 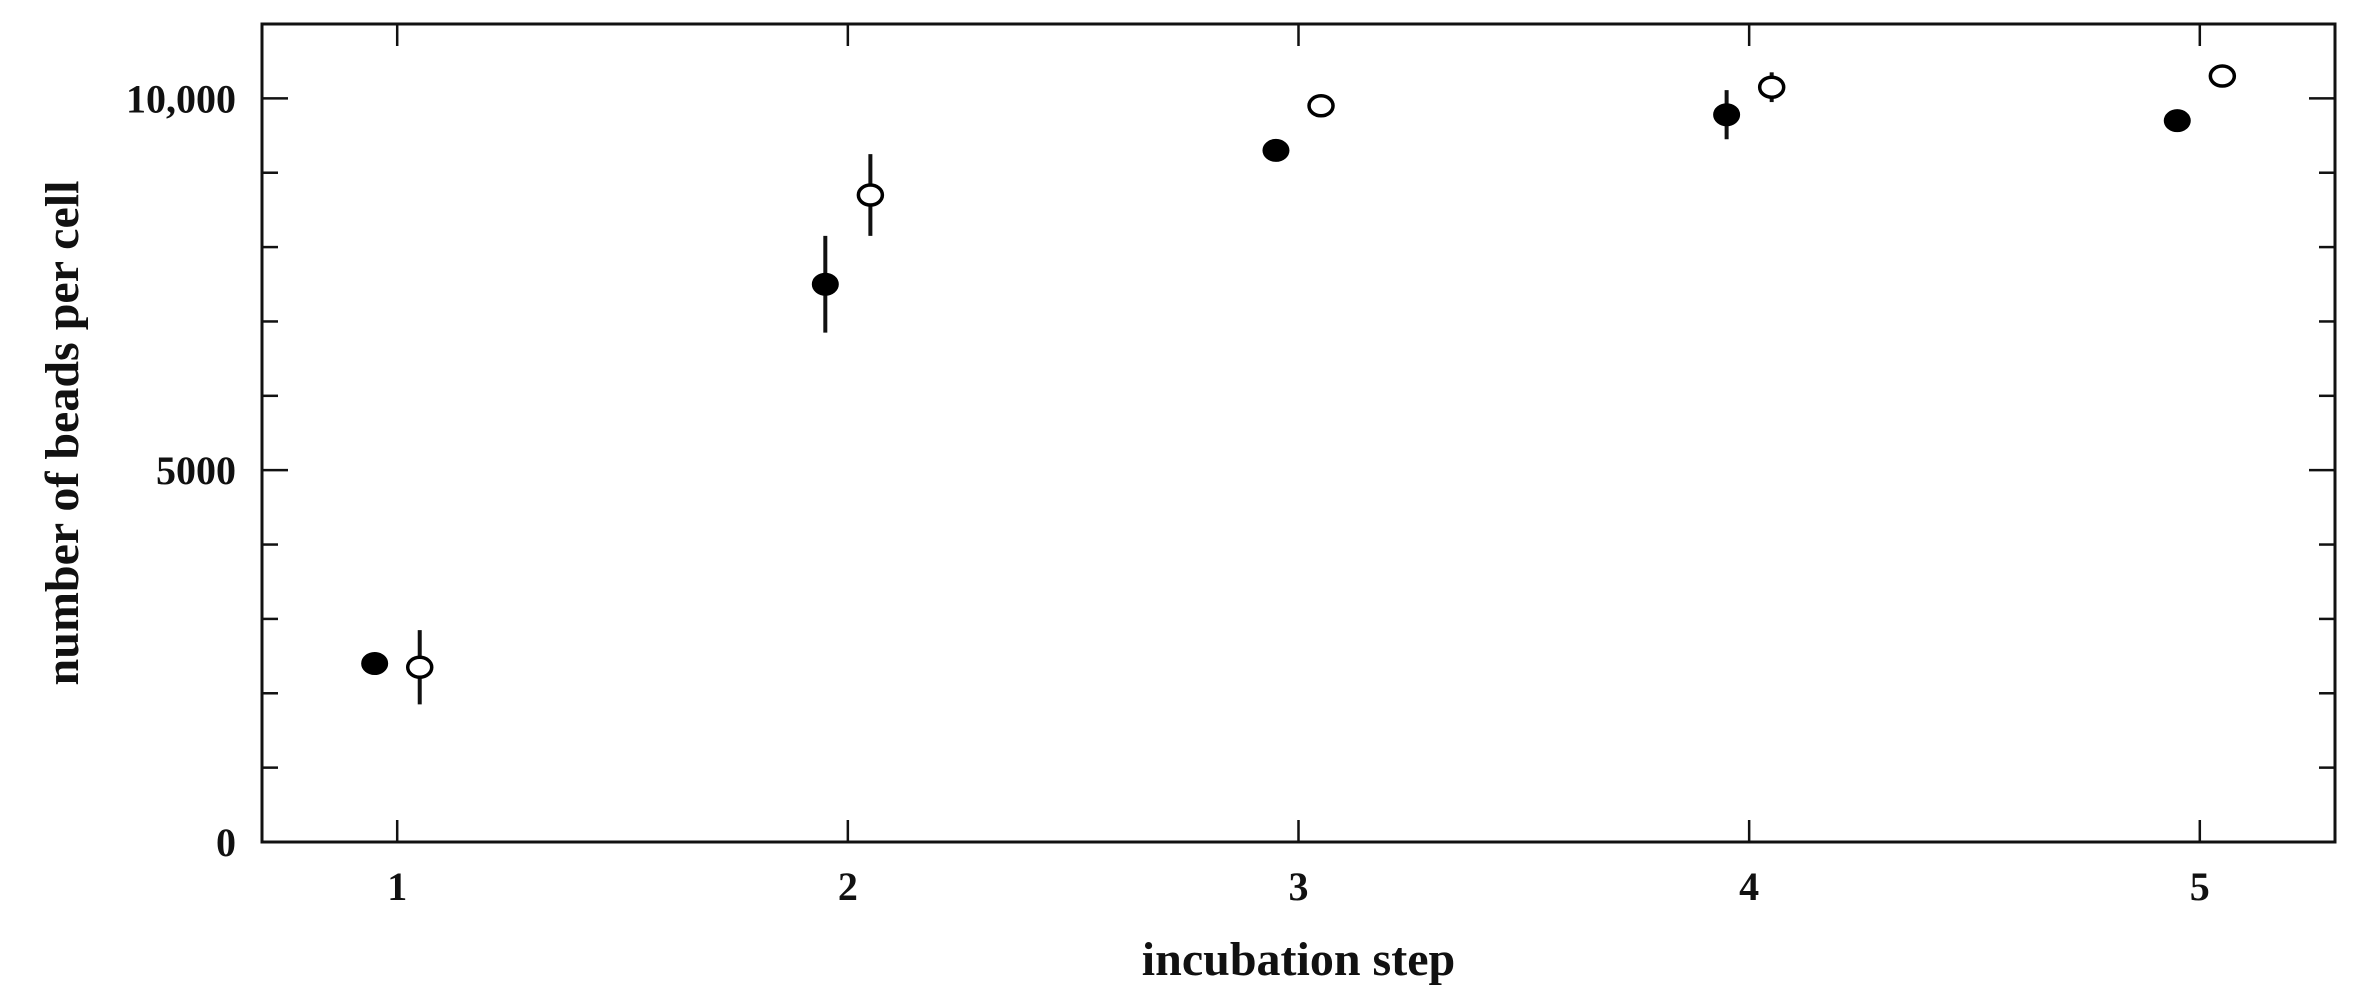 What do you see at coordinates (848, 886) in the screenshot?
I see `x-tick-label: 2` at bounding box center [848, 886].